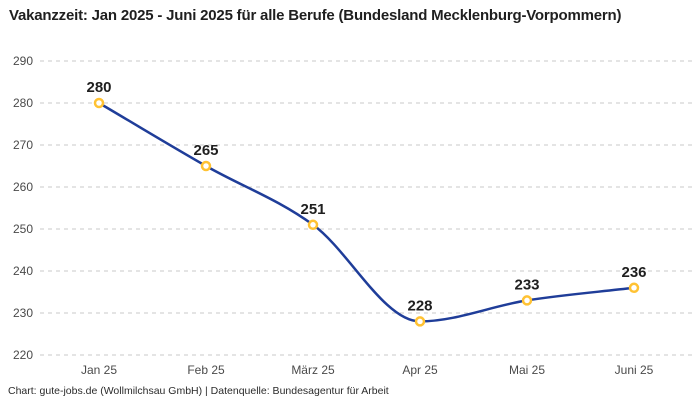 The image size is (700, 400). What do you see at coordinates (312, 209) in the screenshot?
I see `data-point-label: 251` at bounding box center [312, 209].